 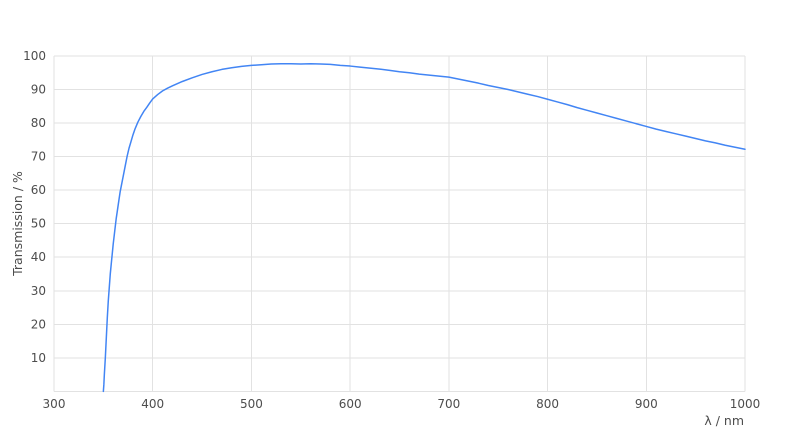 What do you see at coordinates (38, 90) in the screenshot?
I see `y-tick-label: 90` at bounding box center [38, 90].